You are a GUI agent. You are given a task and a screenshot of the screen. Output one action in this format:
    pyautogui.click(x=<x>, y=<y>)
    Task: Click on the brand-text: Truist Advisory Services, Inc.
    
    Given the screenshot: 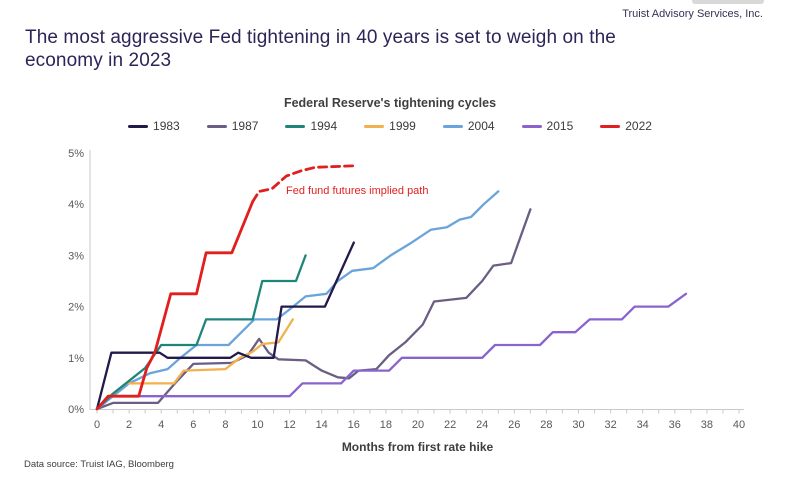 What is the action you would take?
    pyautogui.click(x=692, y=14)
    